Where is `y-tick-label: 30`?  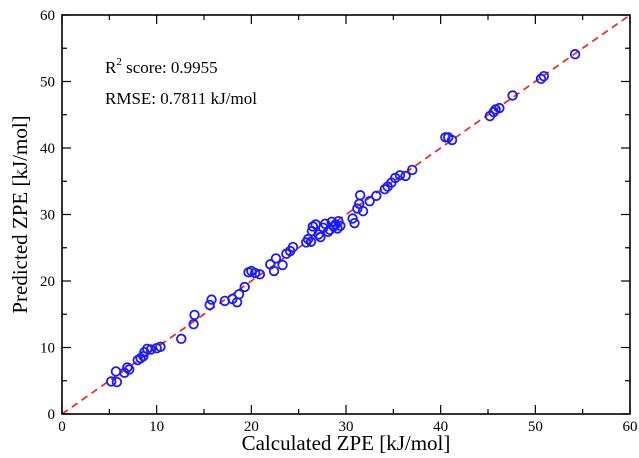
y-tick-label: 30 is located at coordinates (47, 216).